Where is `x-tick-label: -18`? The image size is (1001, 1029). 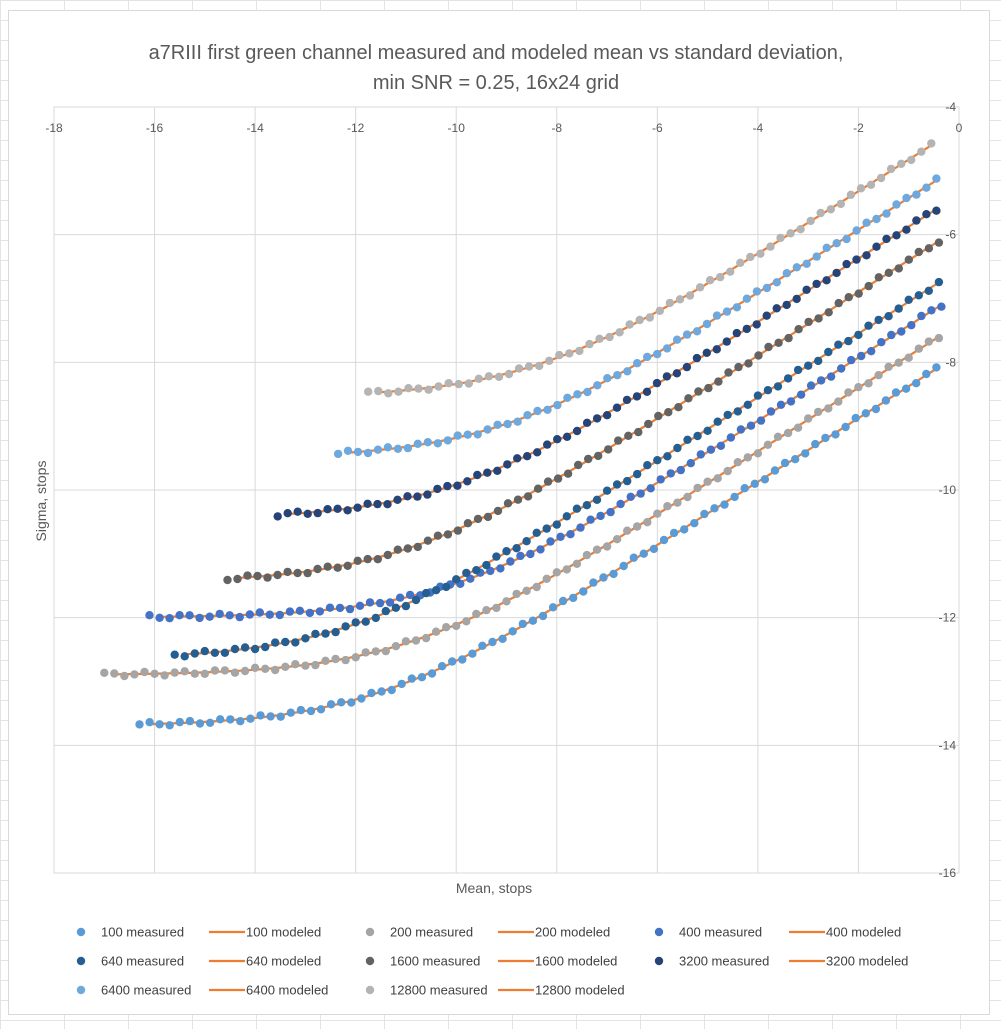 x-tick-label: -18 is located at coordinates (54, 128).